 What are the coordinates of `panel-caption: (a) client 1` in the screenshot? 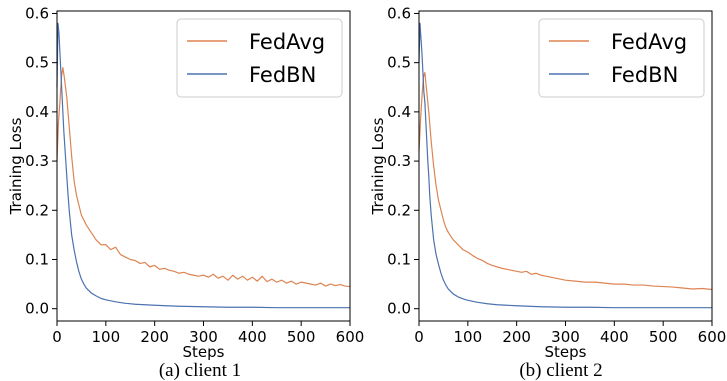 It's located at (200, 370).